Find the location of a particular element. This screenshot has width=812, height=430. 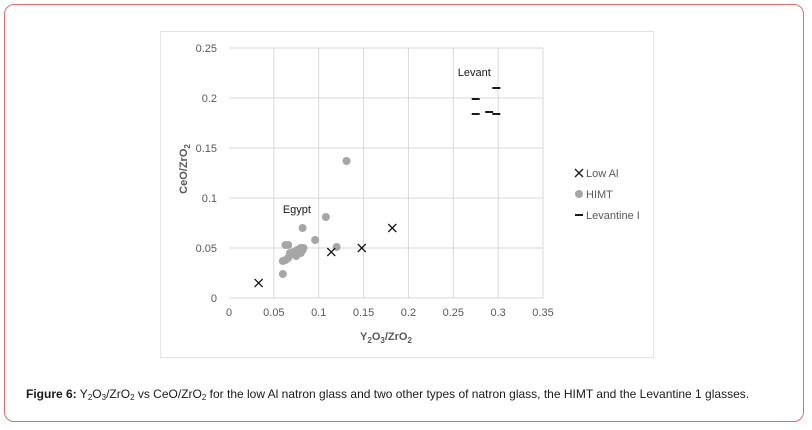

caption-text-3: /ZrO is located at coordinates (118, 394).